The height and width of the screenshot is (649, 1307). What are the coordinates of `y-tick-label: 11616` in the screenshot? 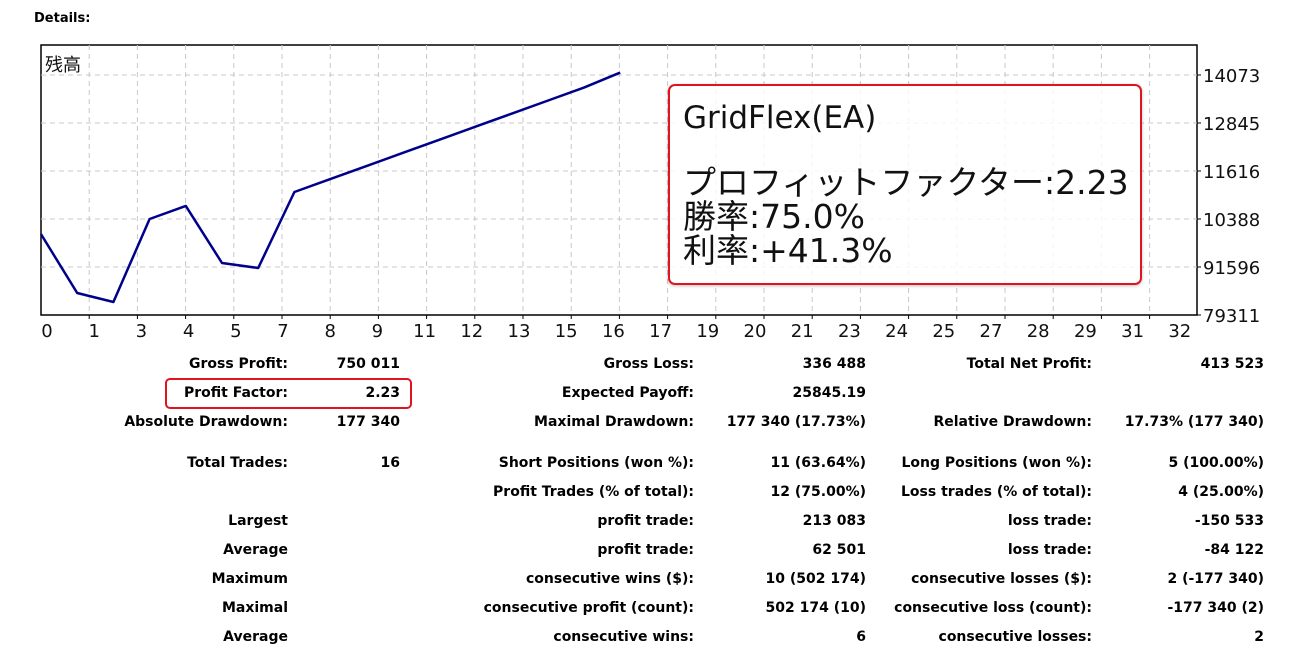 It's located at (1231, 172).